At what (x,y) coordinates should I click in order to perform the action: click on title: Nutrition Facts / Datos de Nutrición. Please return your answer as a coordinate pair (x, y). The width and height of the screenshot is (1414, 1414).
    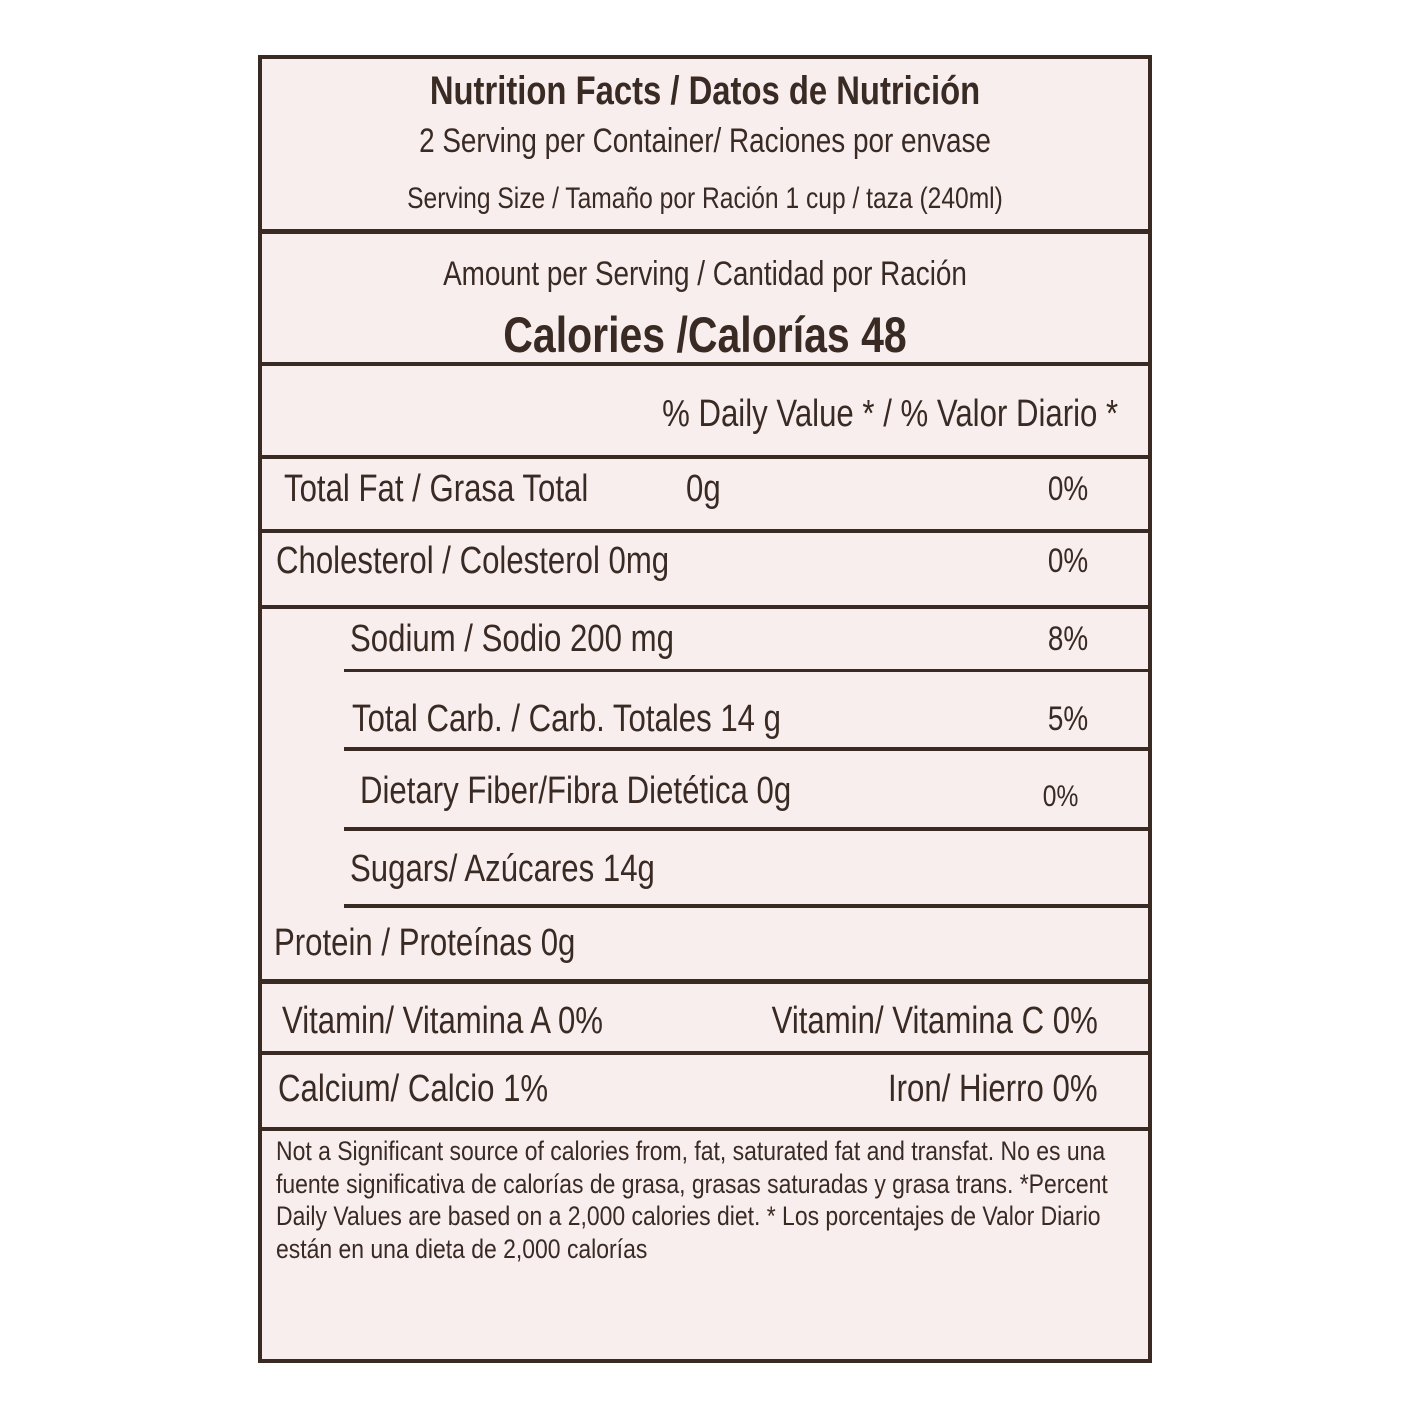
    Looking at the image, I should click on (705, 91).